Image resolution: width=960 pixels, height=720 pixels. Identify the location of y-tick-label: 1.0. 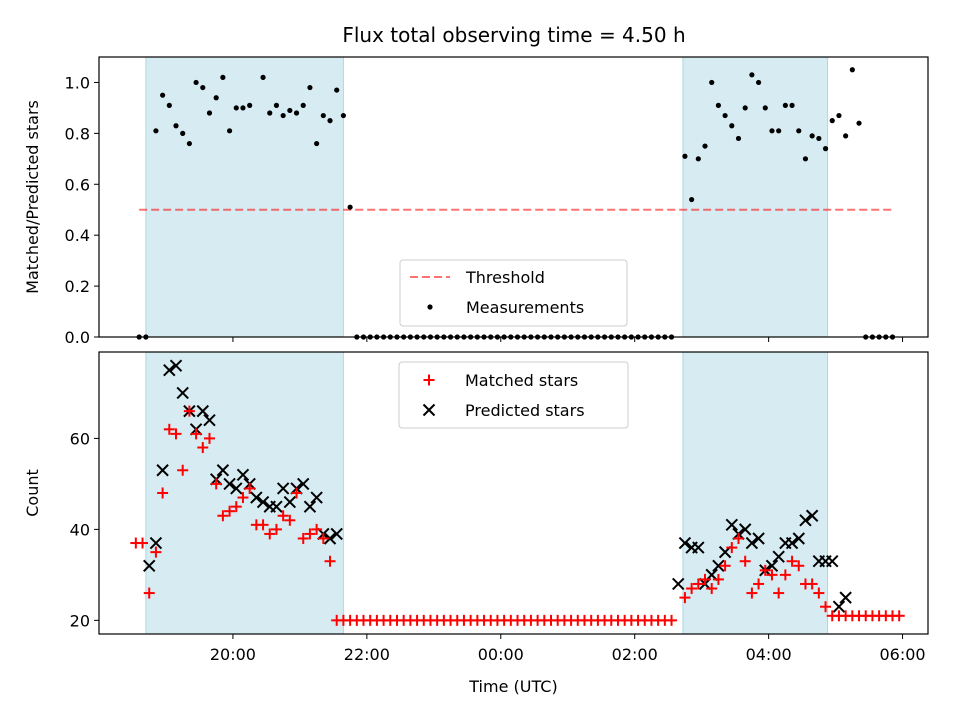
(77, 82).